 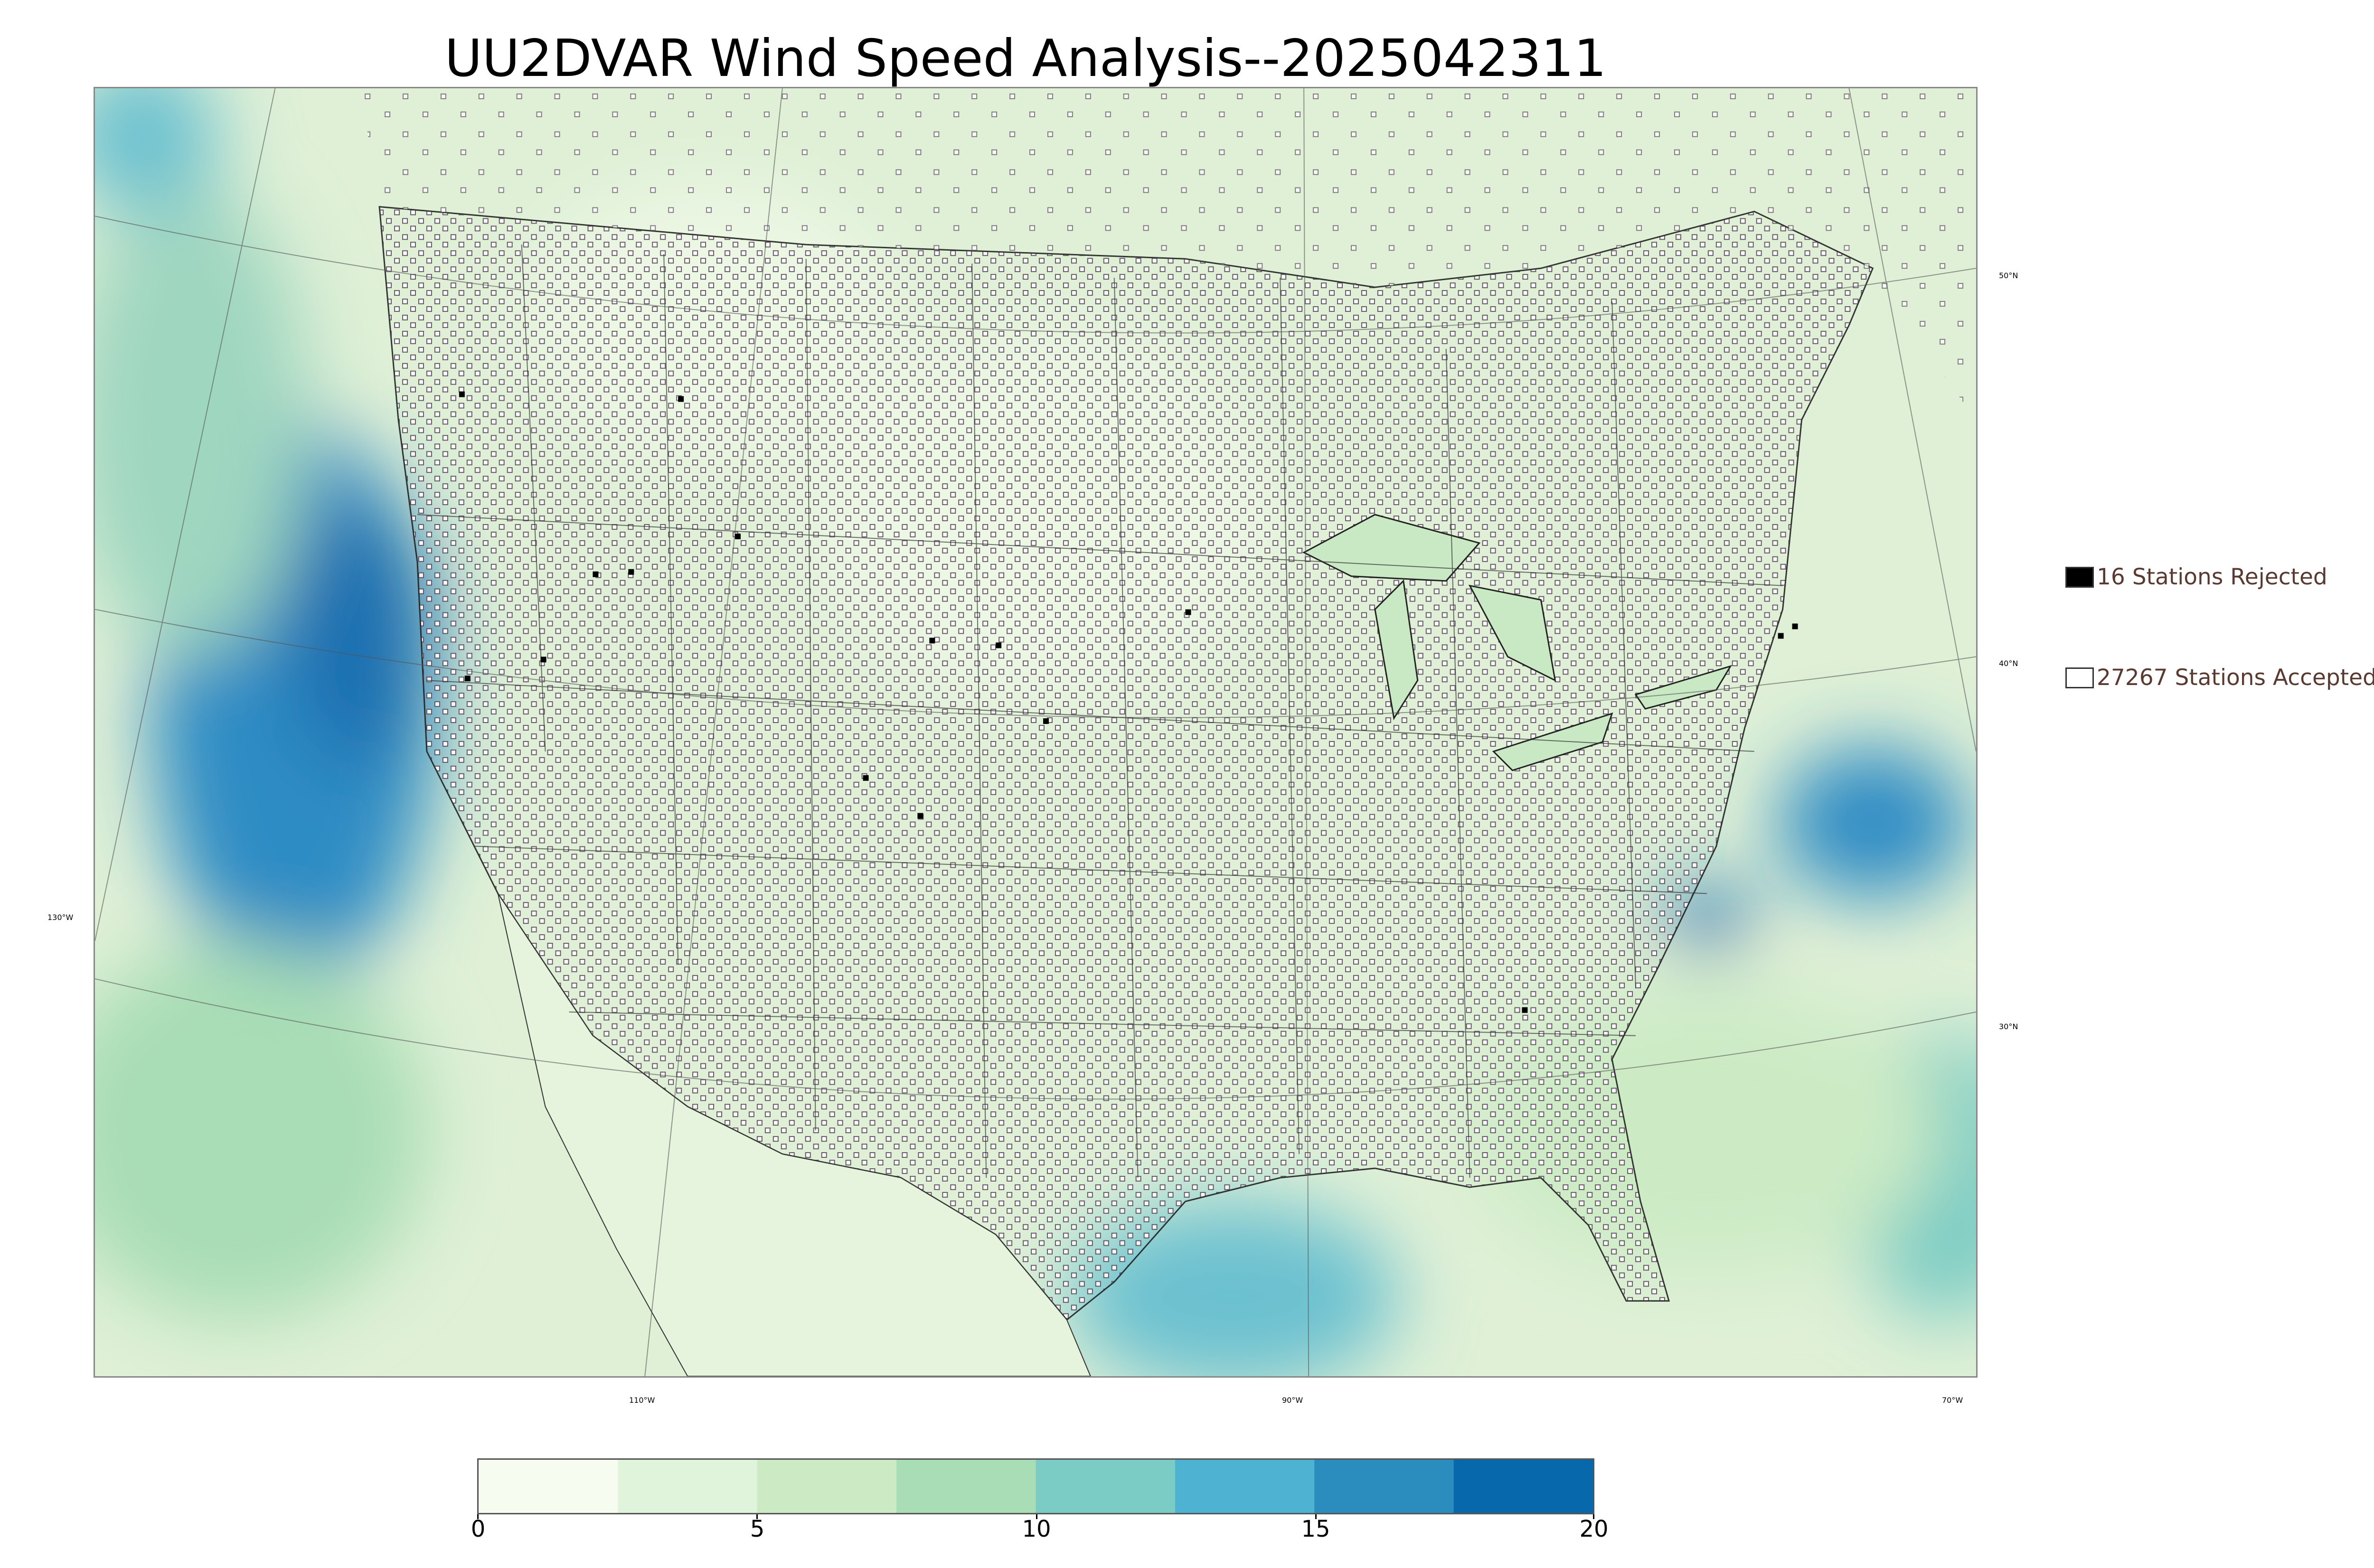 What do you see at coordinates (1952, 1400) in the screenshot?
I see `longitude-label: 70°W` at bounding box center [1952, 1400].